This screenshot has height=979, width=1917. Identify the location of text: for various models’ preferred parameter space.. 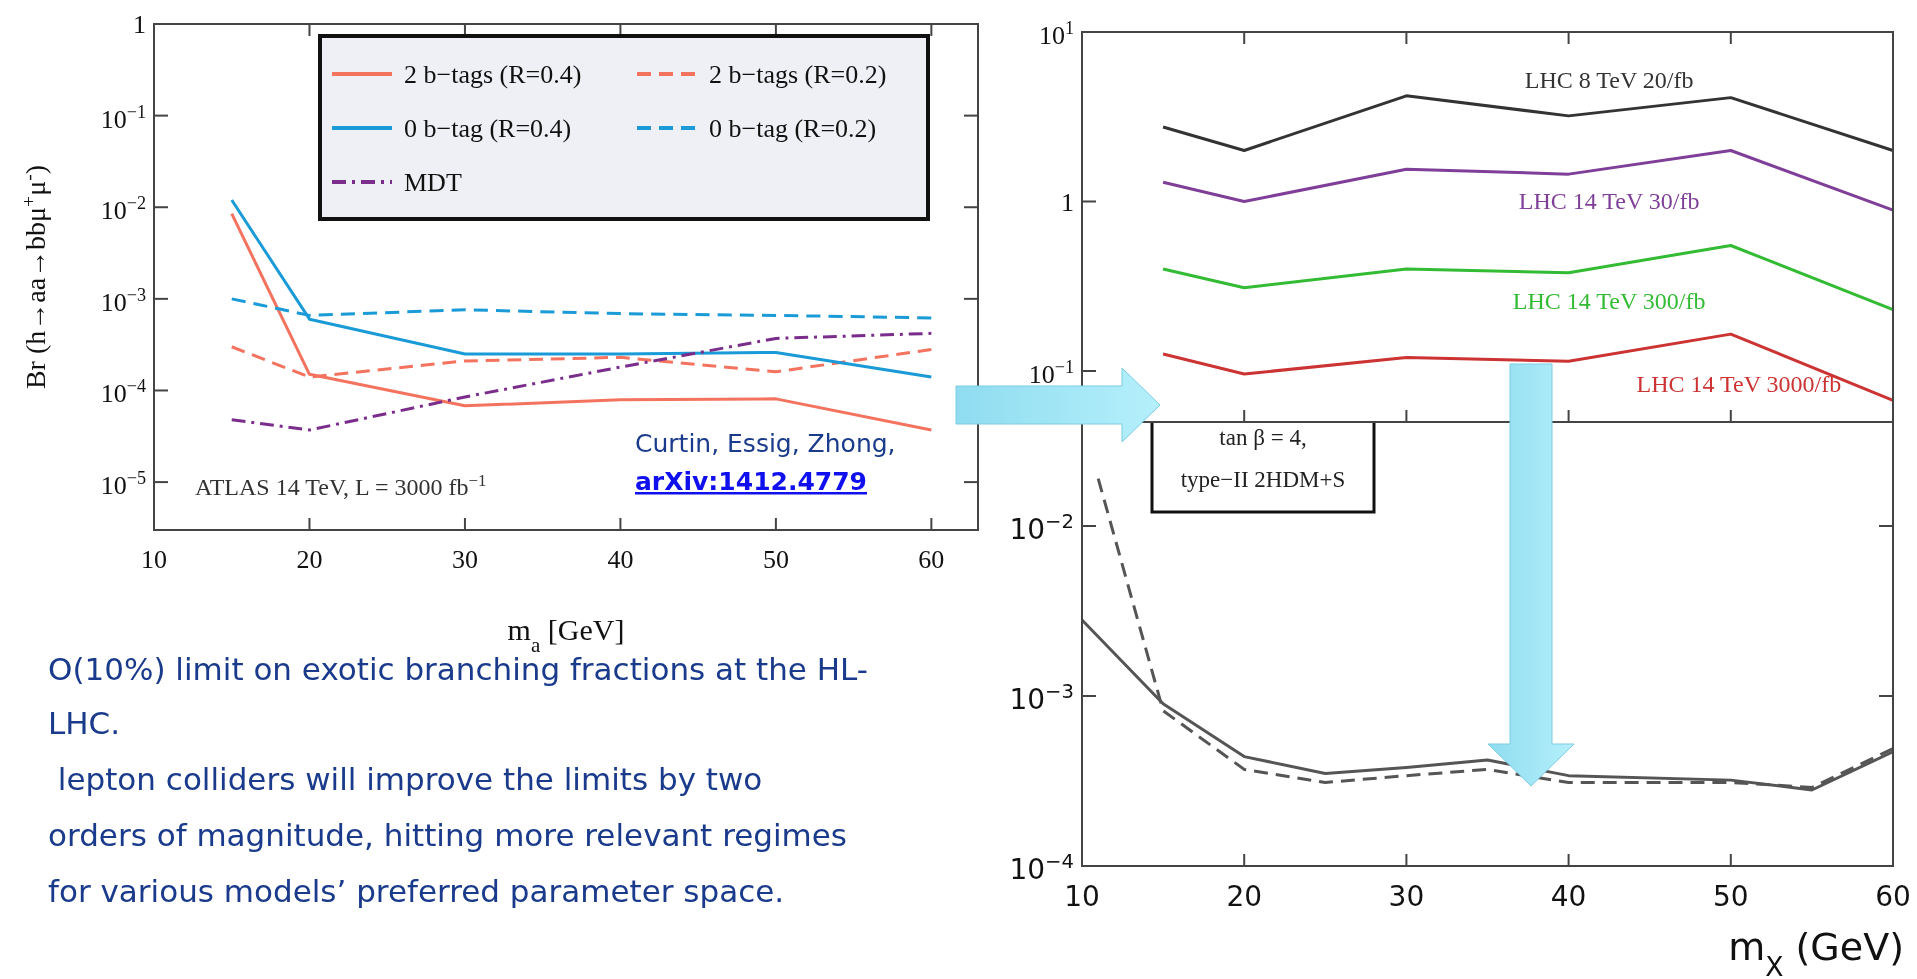
(416, 891).